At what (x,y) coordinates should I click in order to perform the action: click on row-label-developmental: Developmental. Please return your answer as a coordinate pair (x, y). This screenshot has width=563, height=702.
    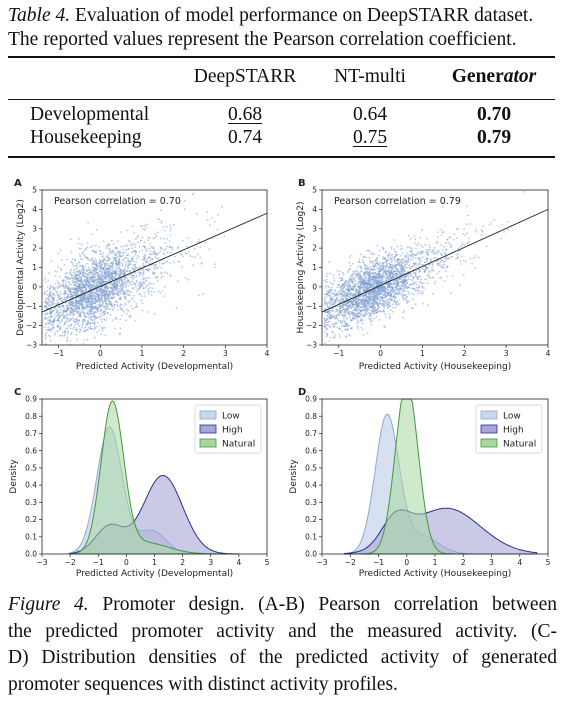
    Looking at the image, I should click on (90, 114).